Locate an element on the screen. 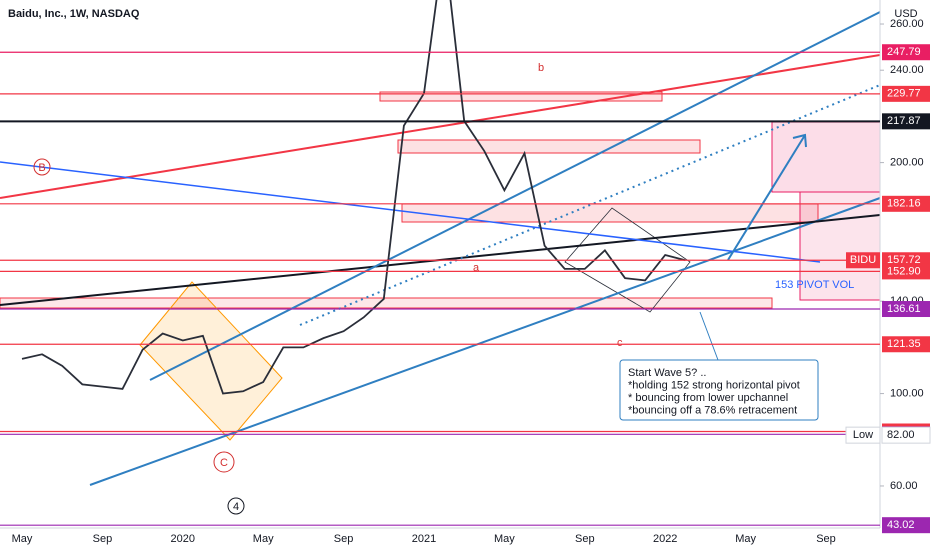  symbol-tag-label: Low is located at coordinates (863, 435).